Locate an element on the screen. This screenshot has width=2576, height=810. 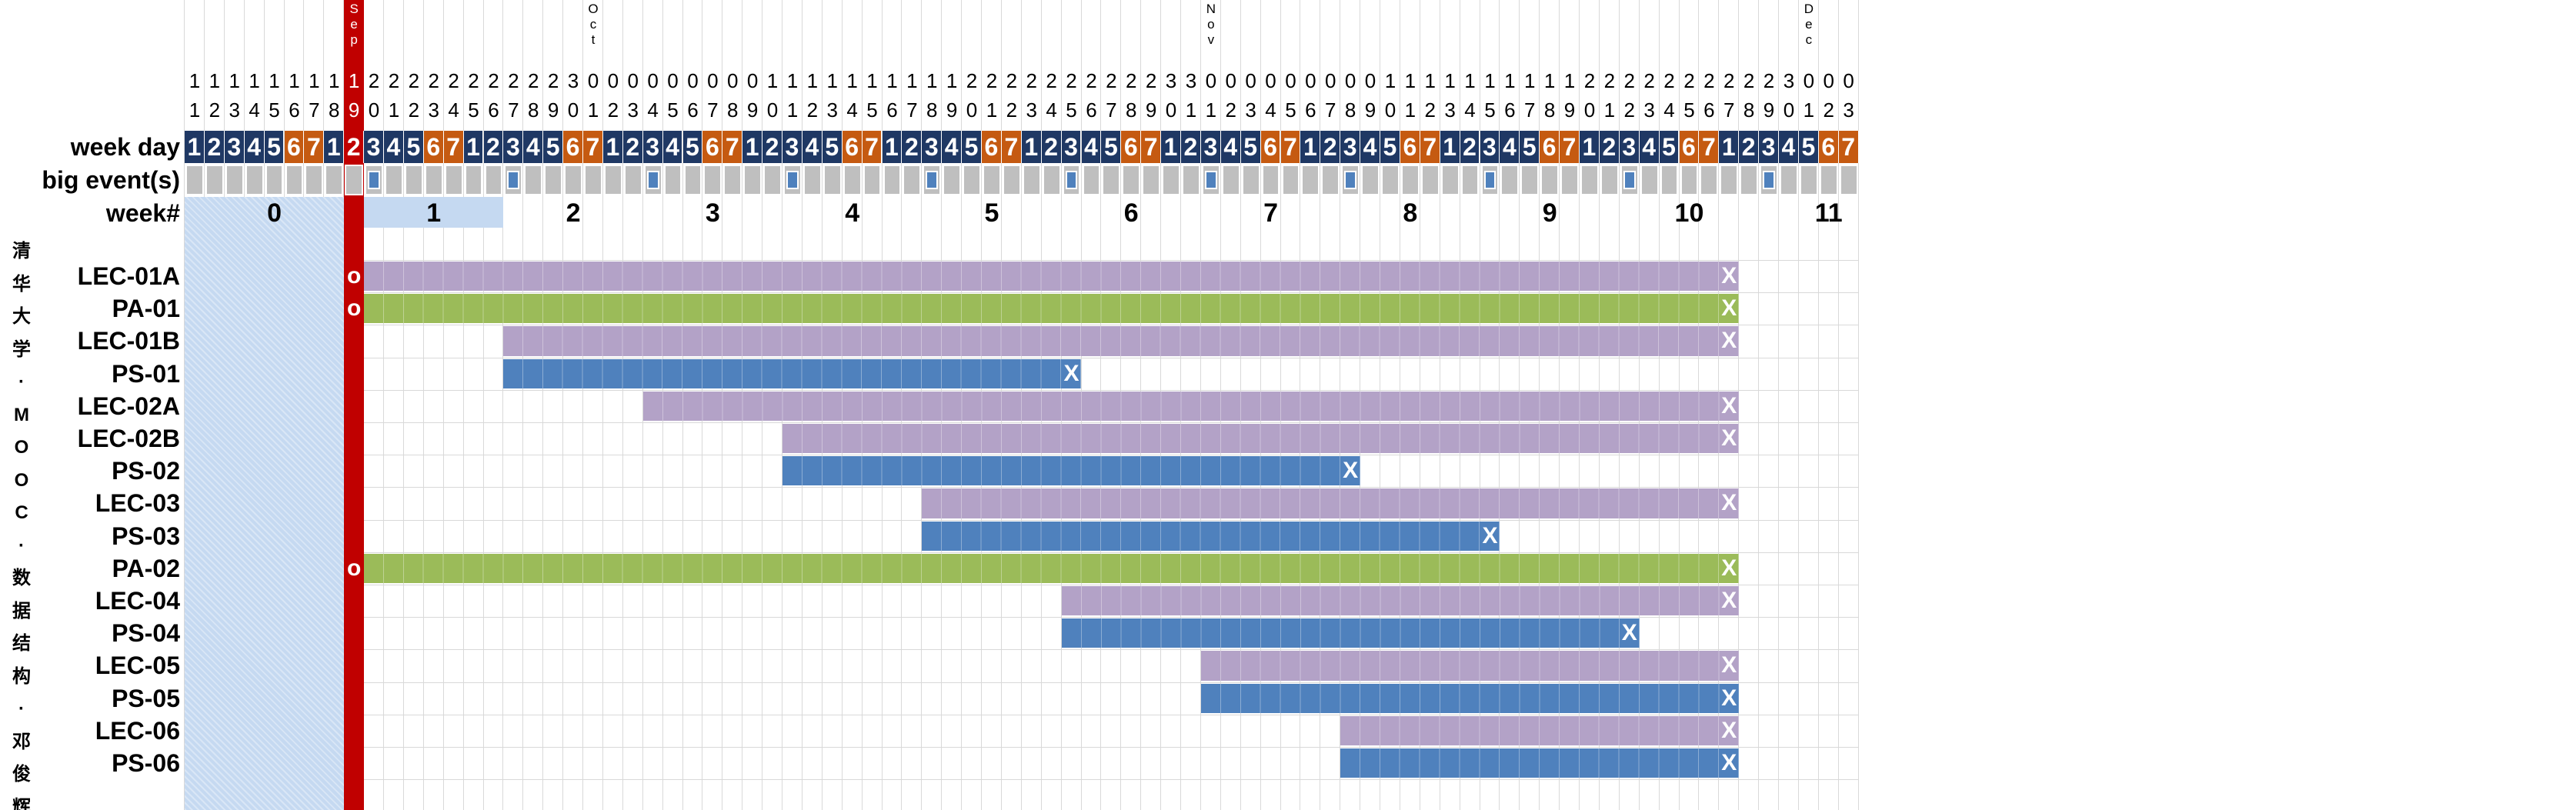
month-label: O is located at coordinates (593, 9).